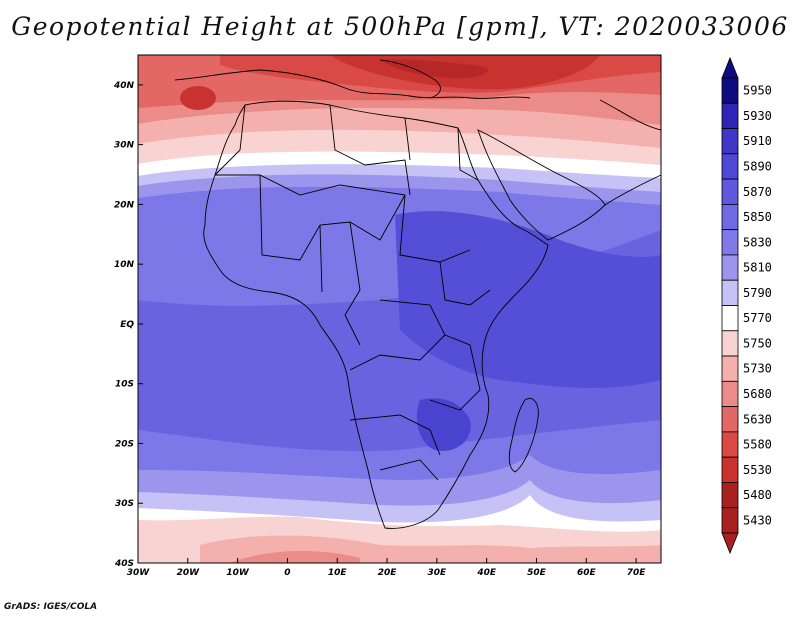  Describe the element at coordinates (757, 369) in the screenshot. I see `colorbar-label: 5730` at that location.